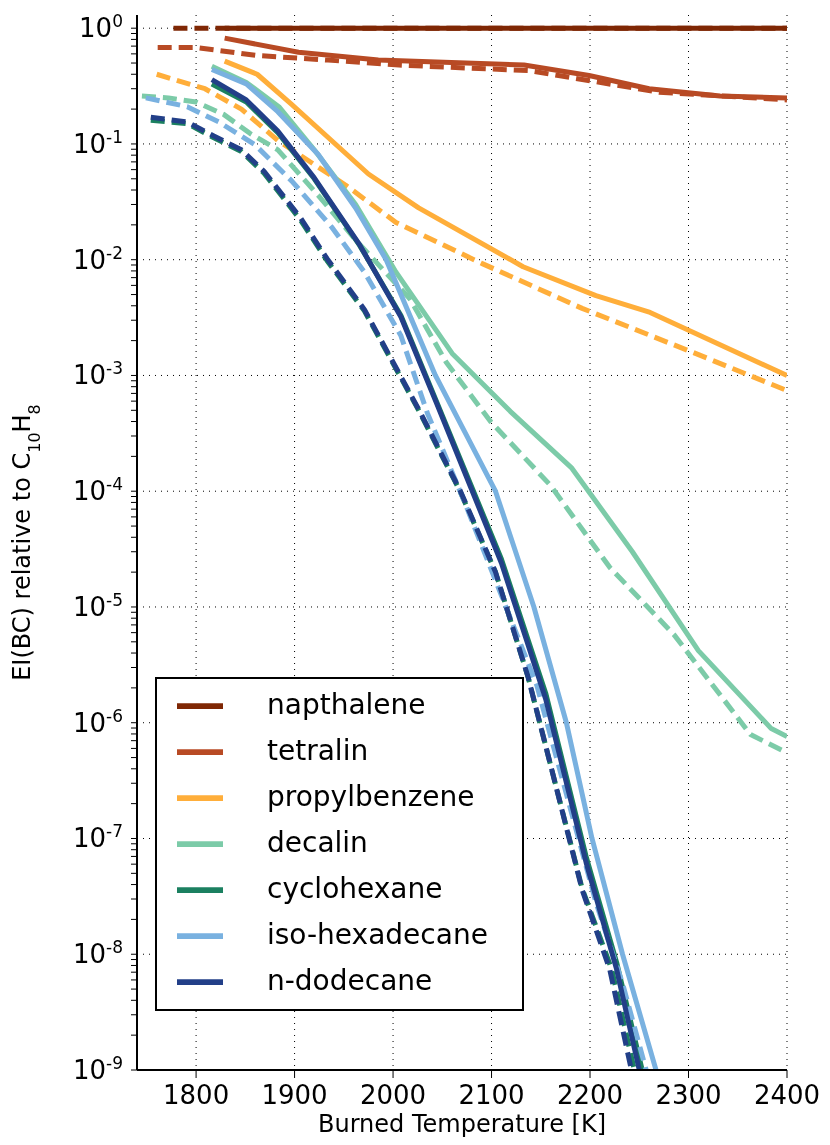 The width and height of the screenshot is (830, 1145). What do you see at coordinates (97, 374) in the screenshot?
I see `y-tick-label: 10$^{-3}$` at bounding box center [97, 374].